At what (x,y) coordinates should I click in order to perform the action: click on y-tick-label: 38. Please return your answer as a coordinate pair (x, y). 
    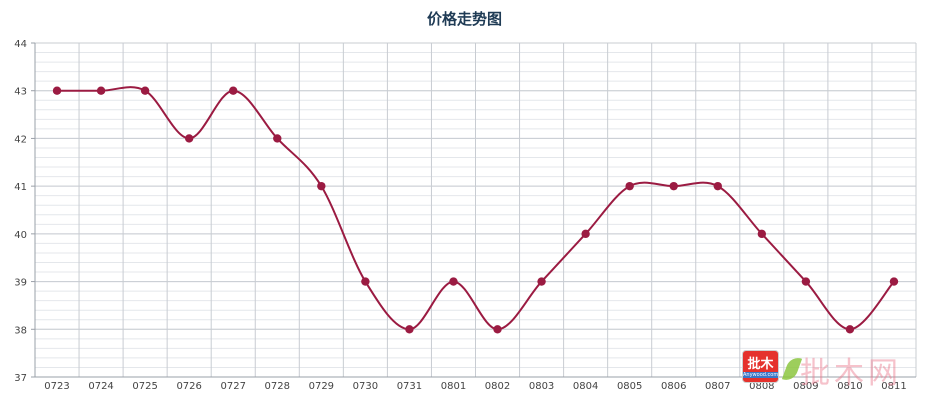
    Looking at the image, I should click on (20, 330).